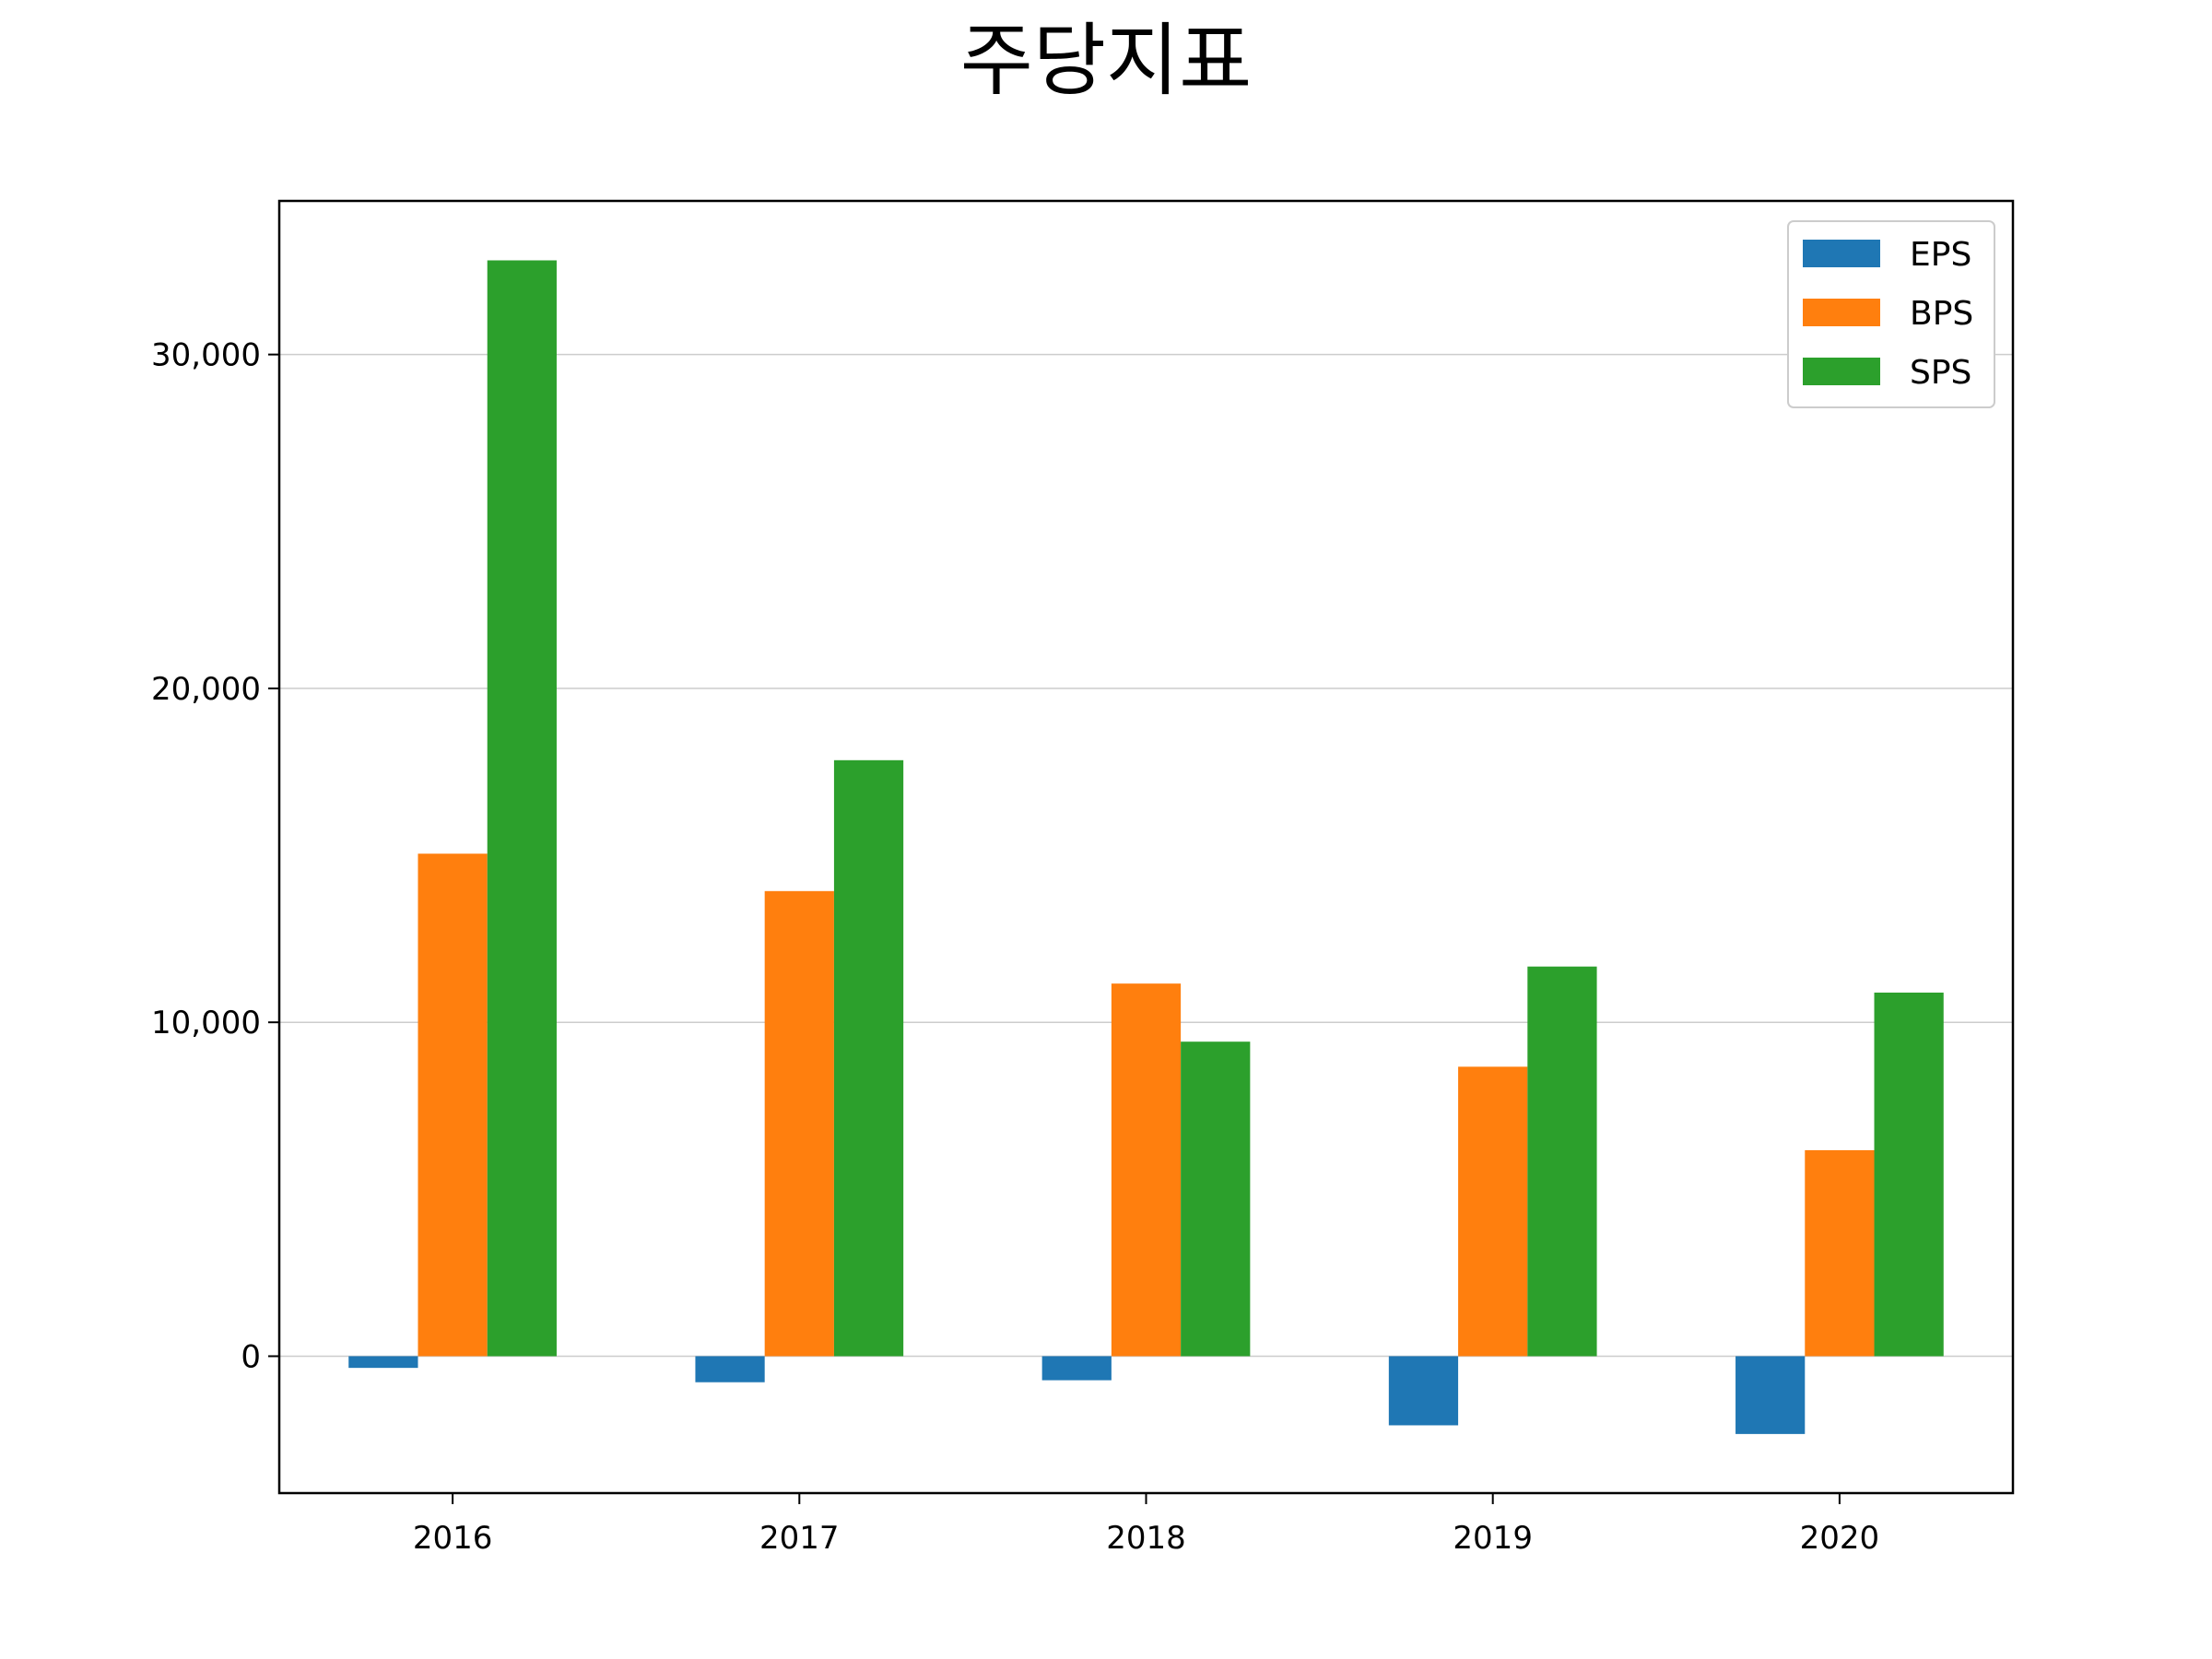 The height and width of the screenshot is (1659, 2212). What do you see at coordinates (1493, 1211) in the screenshot?
I see `bar-bps-2019` at bounding box center [1493, 1211].